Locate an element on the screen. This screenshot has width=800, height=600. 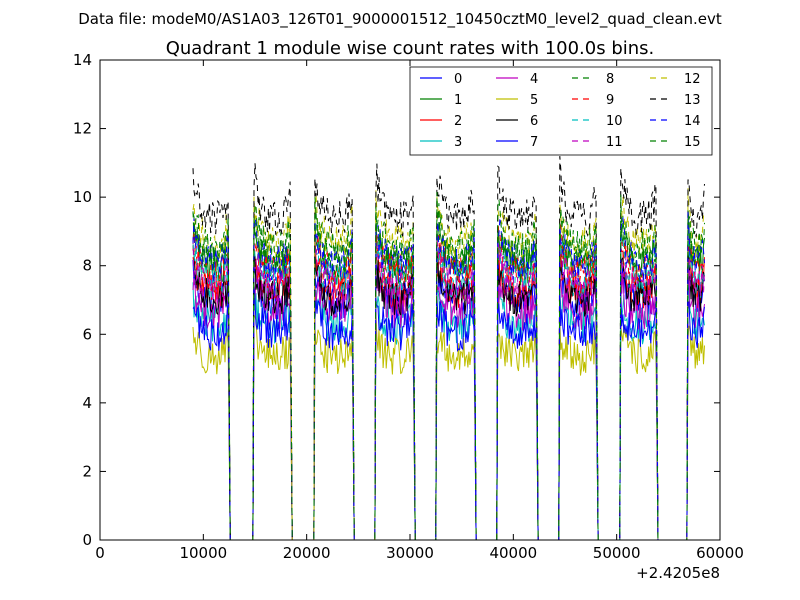
y-tick-label: 0 is located at coordinates (87, 540).